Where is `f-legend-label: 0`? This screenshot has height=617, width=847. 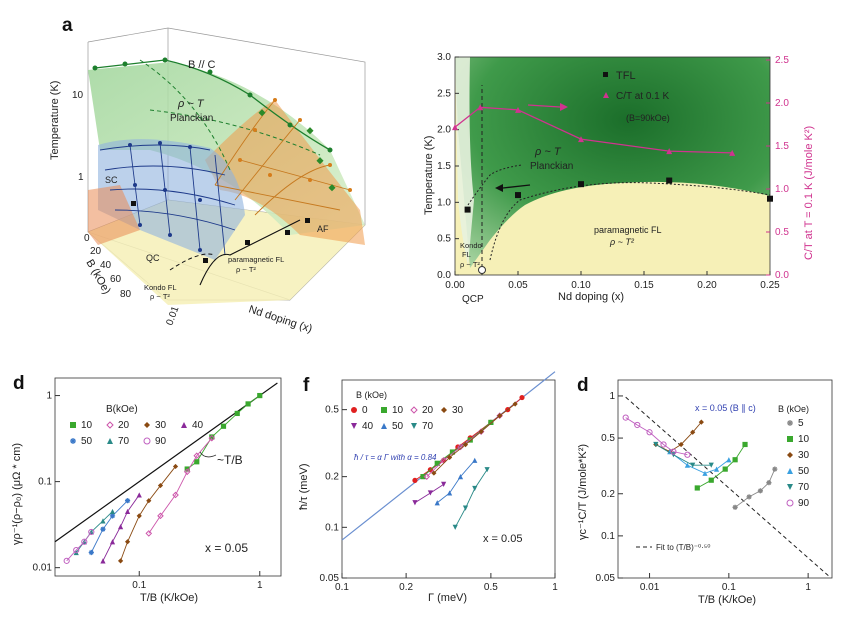
f-legend-label: 0 is located at coordinates (365, 410).